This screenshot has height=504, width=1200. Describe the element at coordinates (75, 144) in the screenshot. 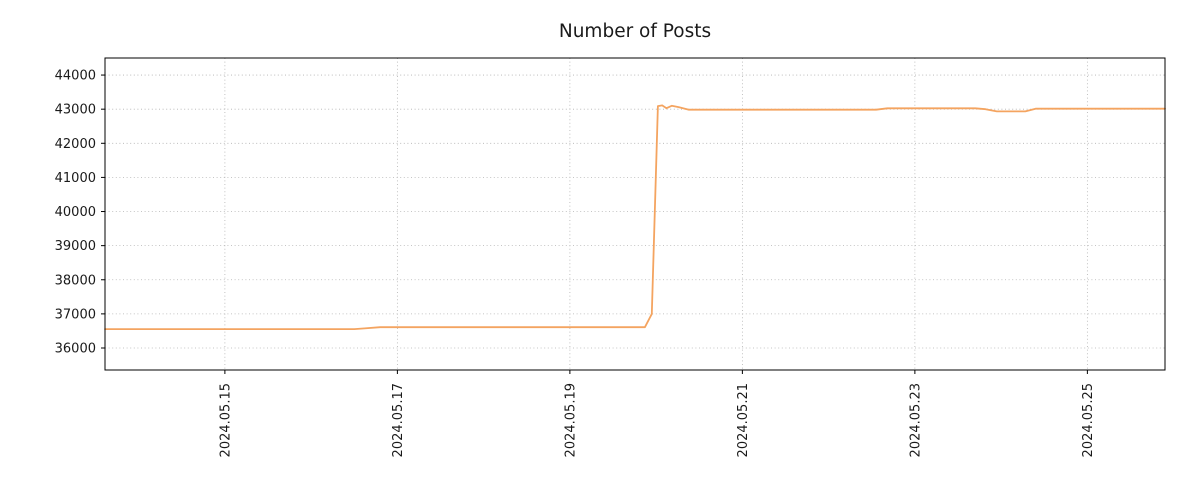

I see `y-tick-label: 42000` at that location.